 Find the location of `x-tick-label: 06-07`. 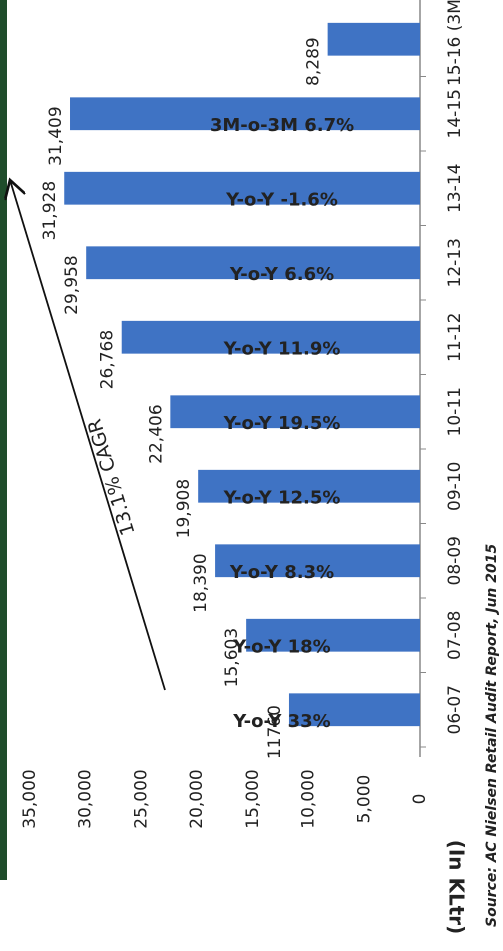

x-tick-label: 06-07 is located at coordinates (455, 709).